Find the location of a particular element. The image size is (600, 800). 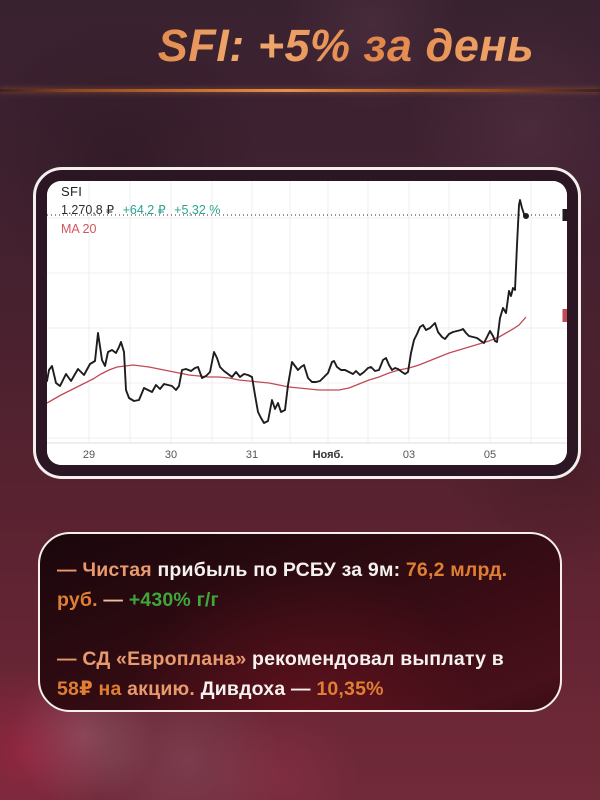

title-divider is located at coordinates (300, 90).